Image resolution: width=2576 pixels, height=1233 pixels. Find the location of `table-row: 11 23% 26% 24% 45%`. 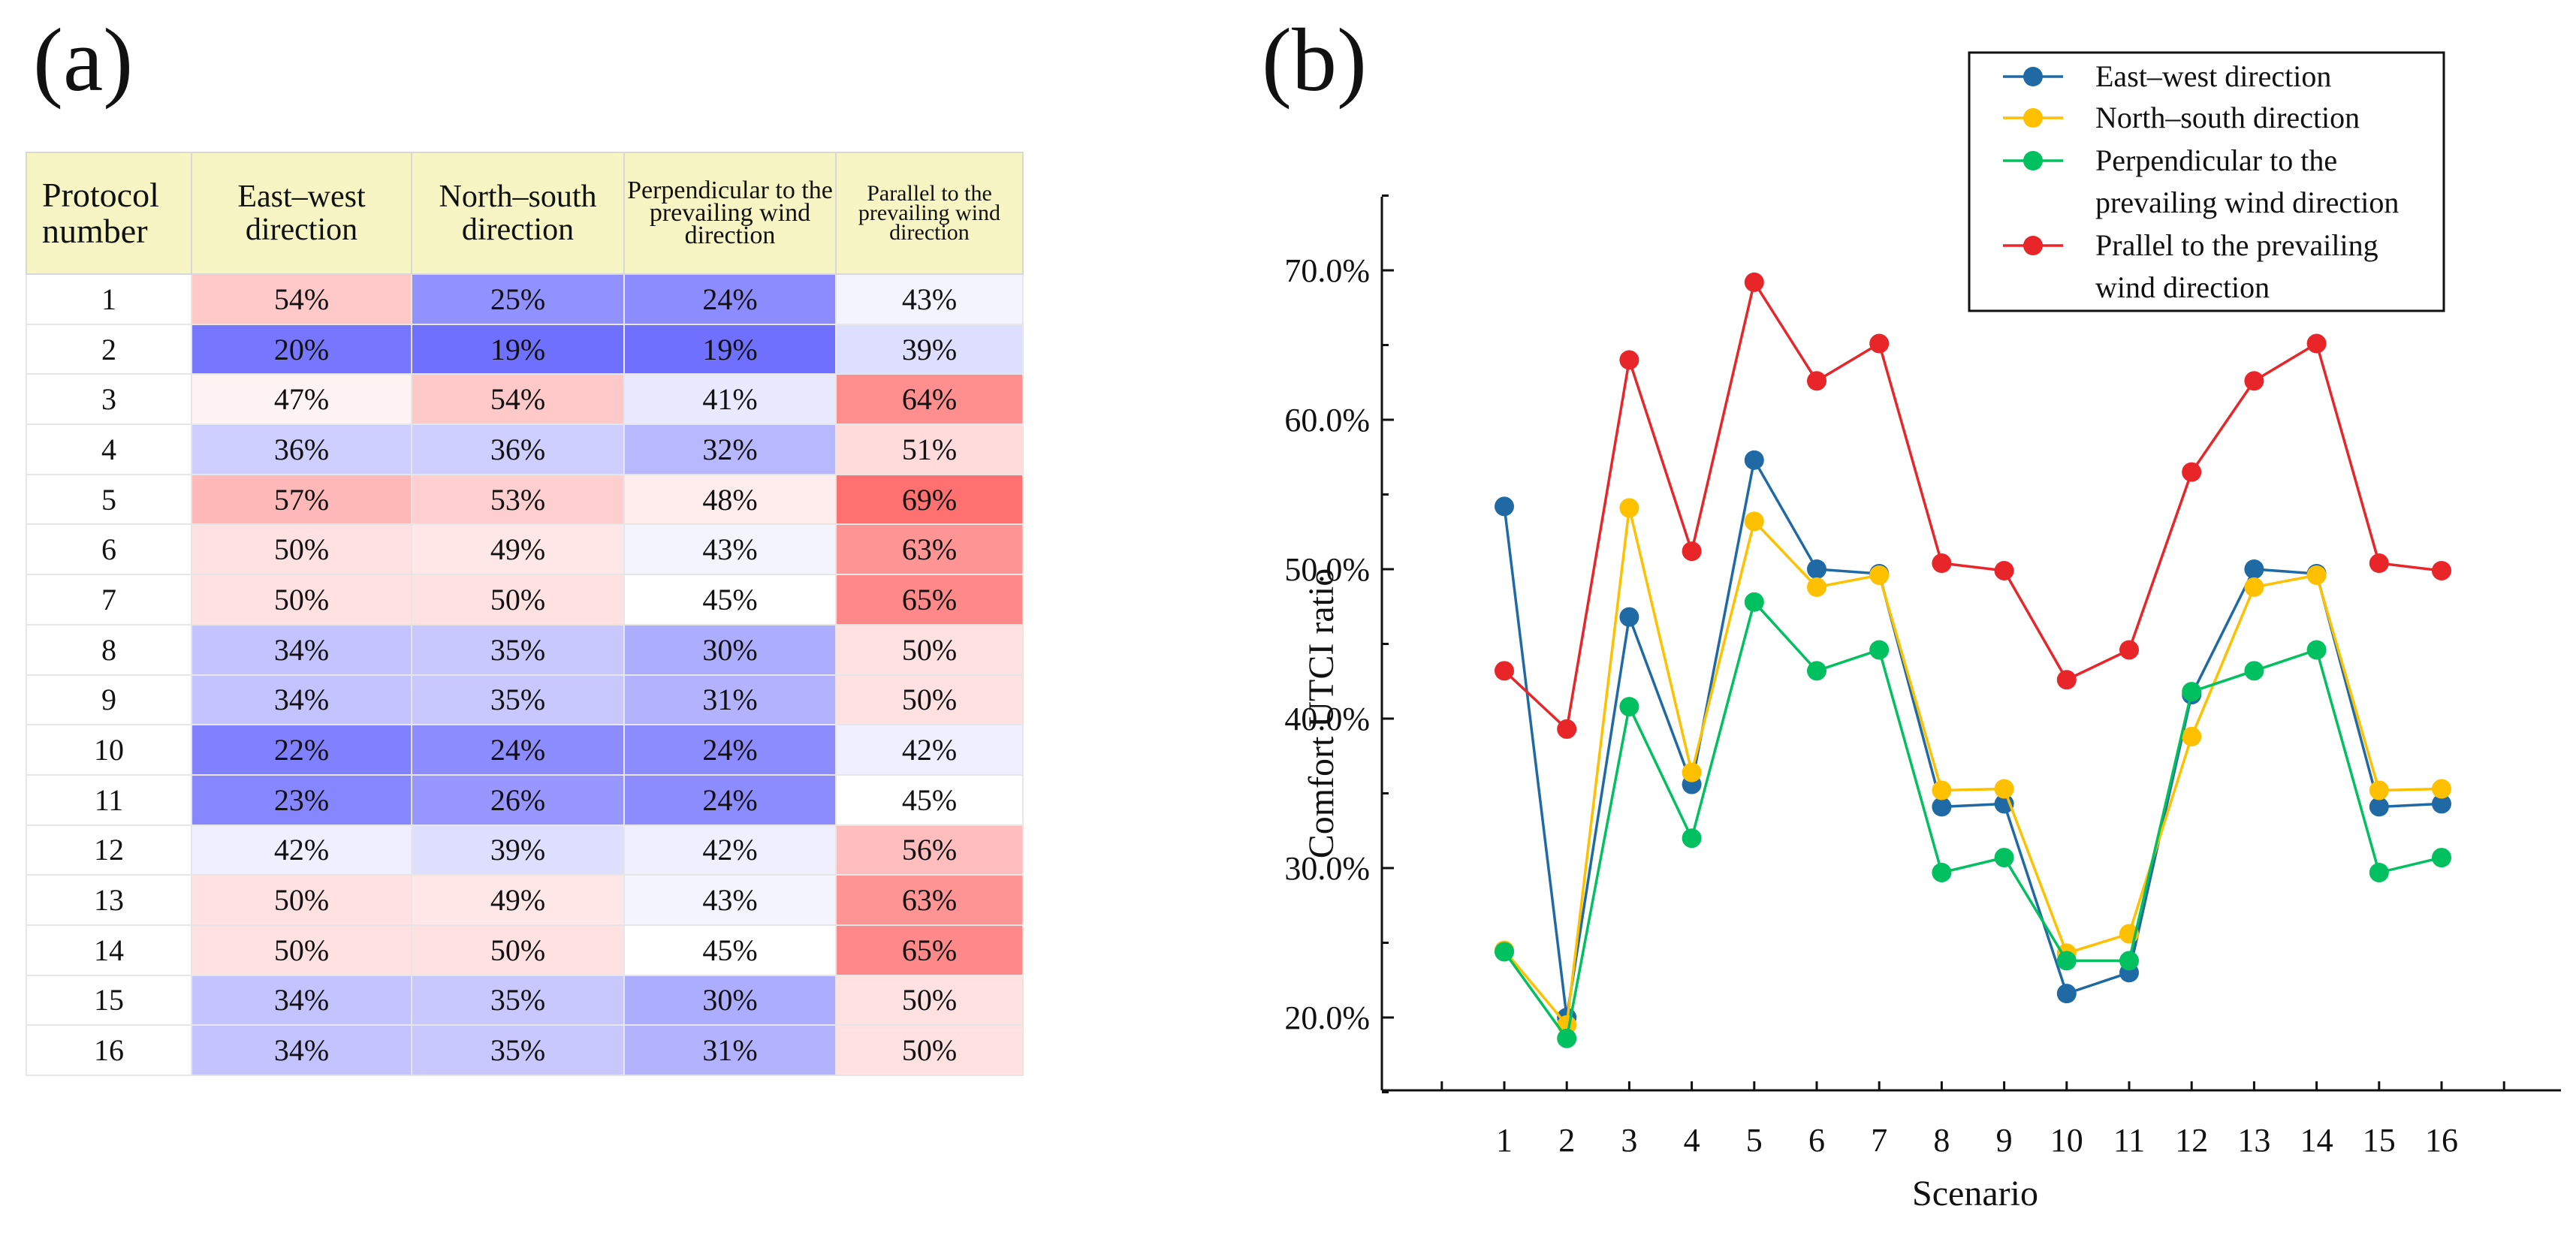

table-row: 11 23% 26% 24% 45% is located at coordinates (525, 800).